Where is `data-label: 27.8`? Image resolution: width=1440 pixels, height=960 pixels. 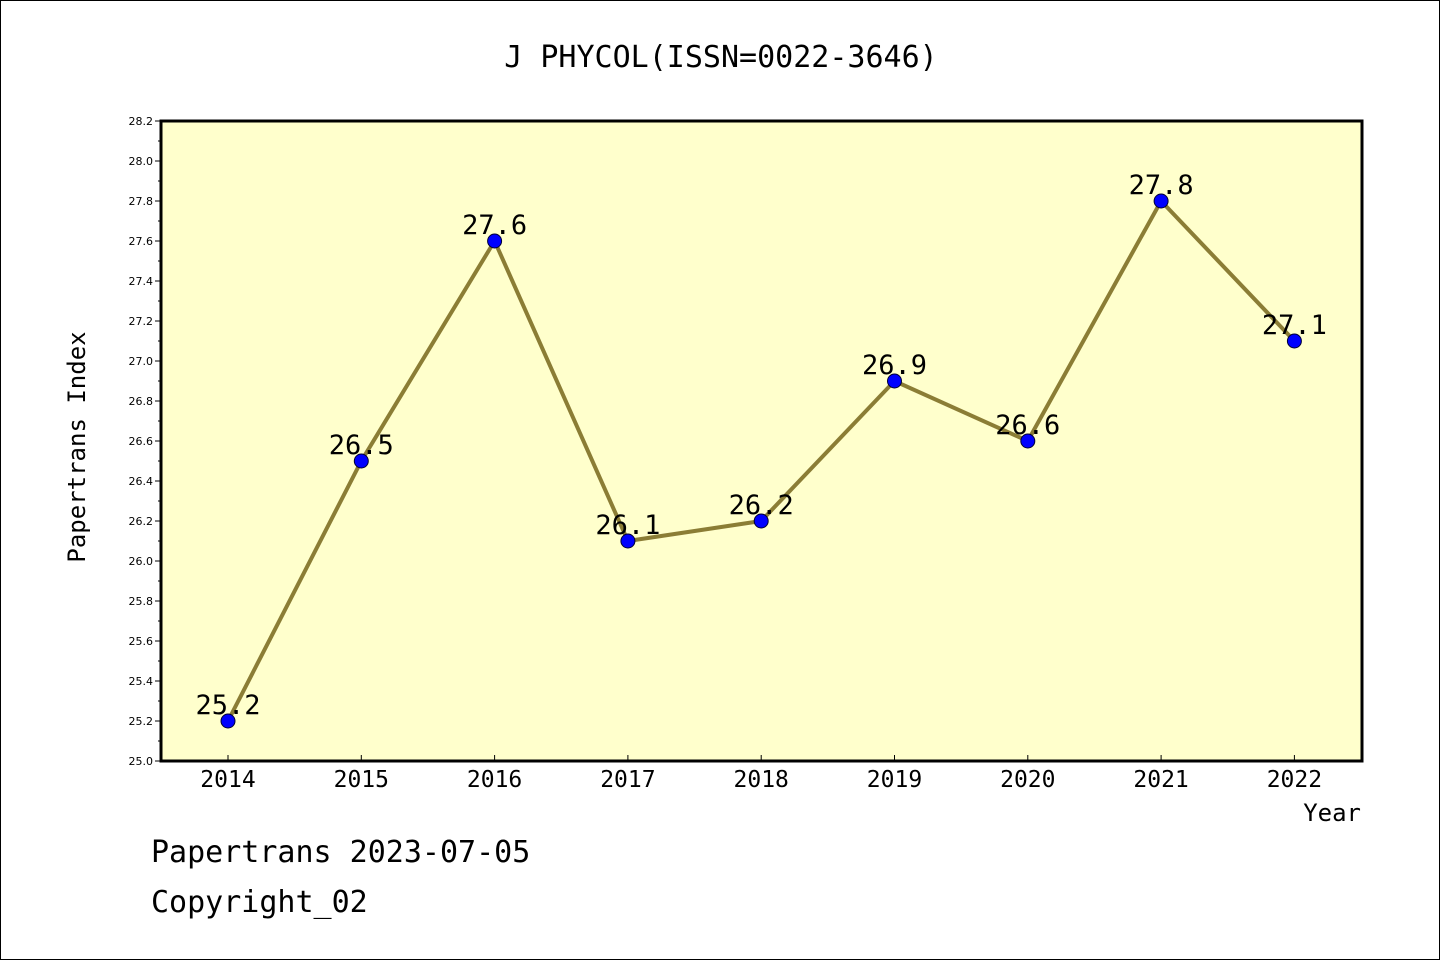 data-label: 27.8 is located at coordinates (1161, 185).